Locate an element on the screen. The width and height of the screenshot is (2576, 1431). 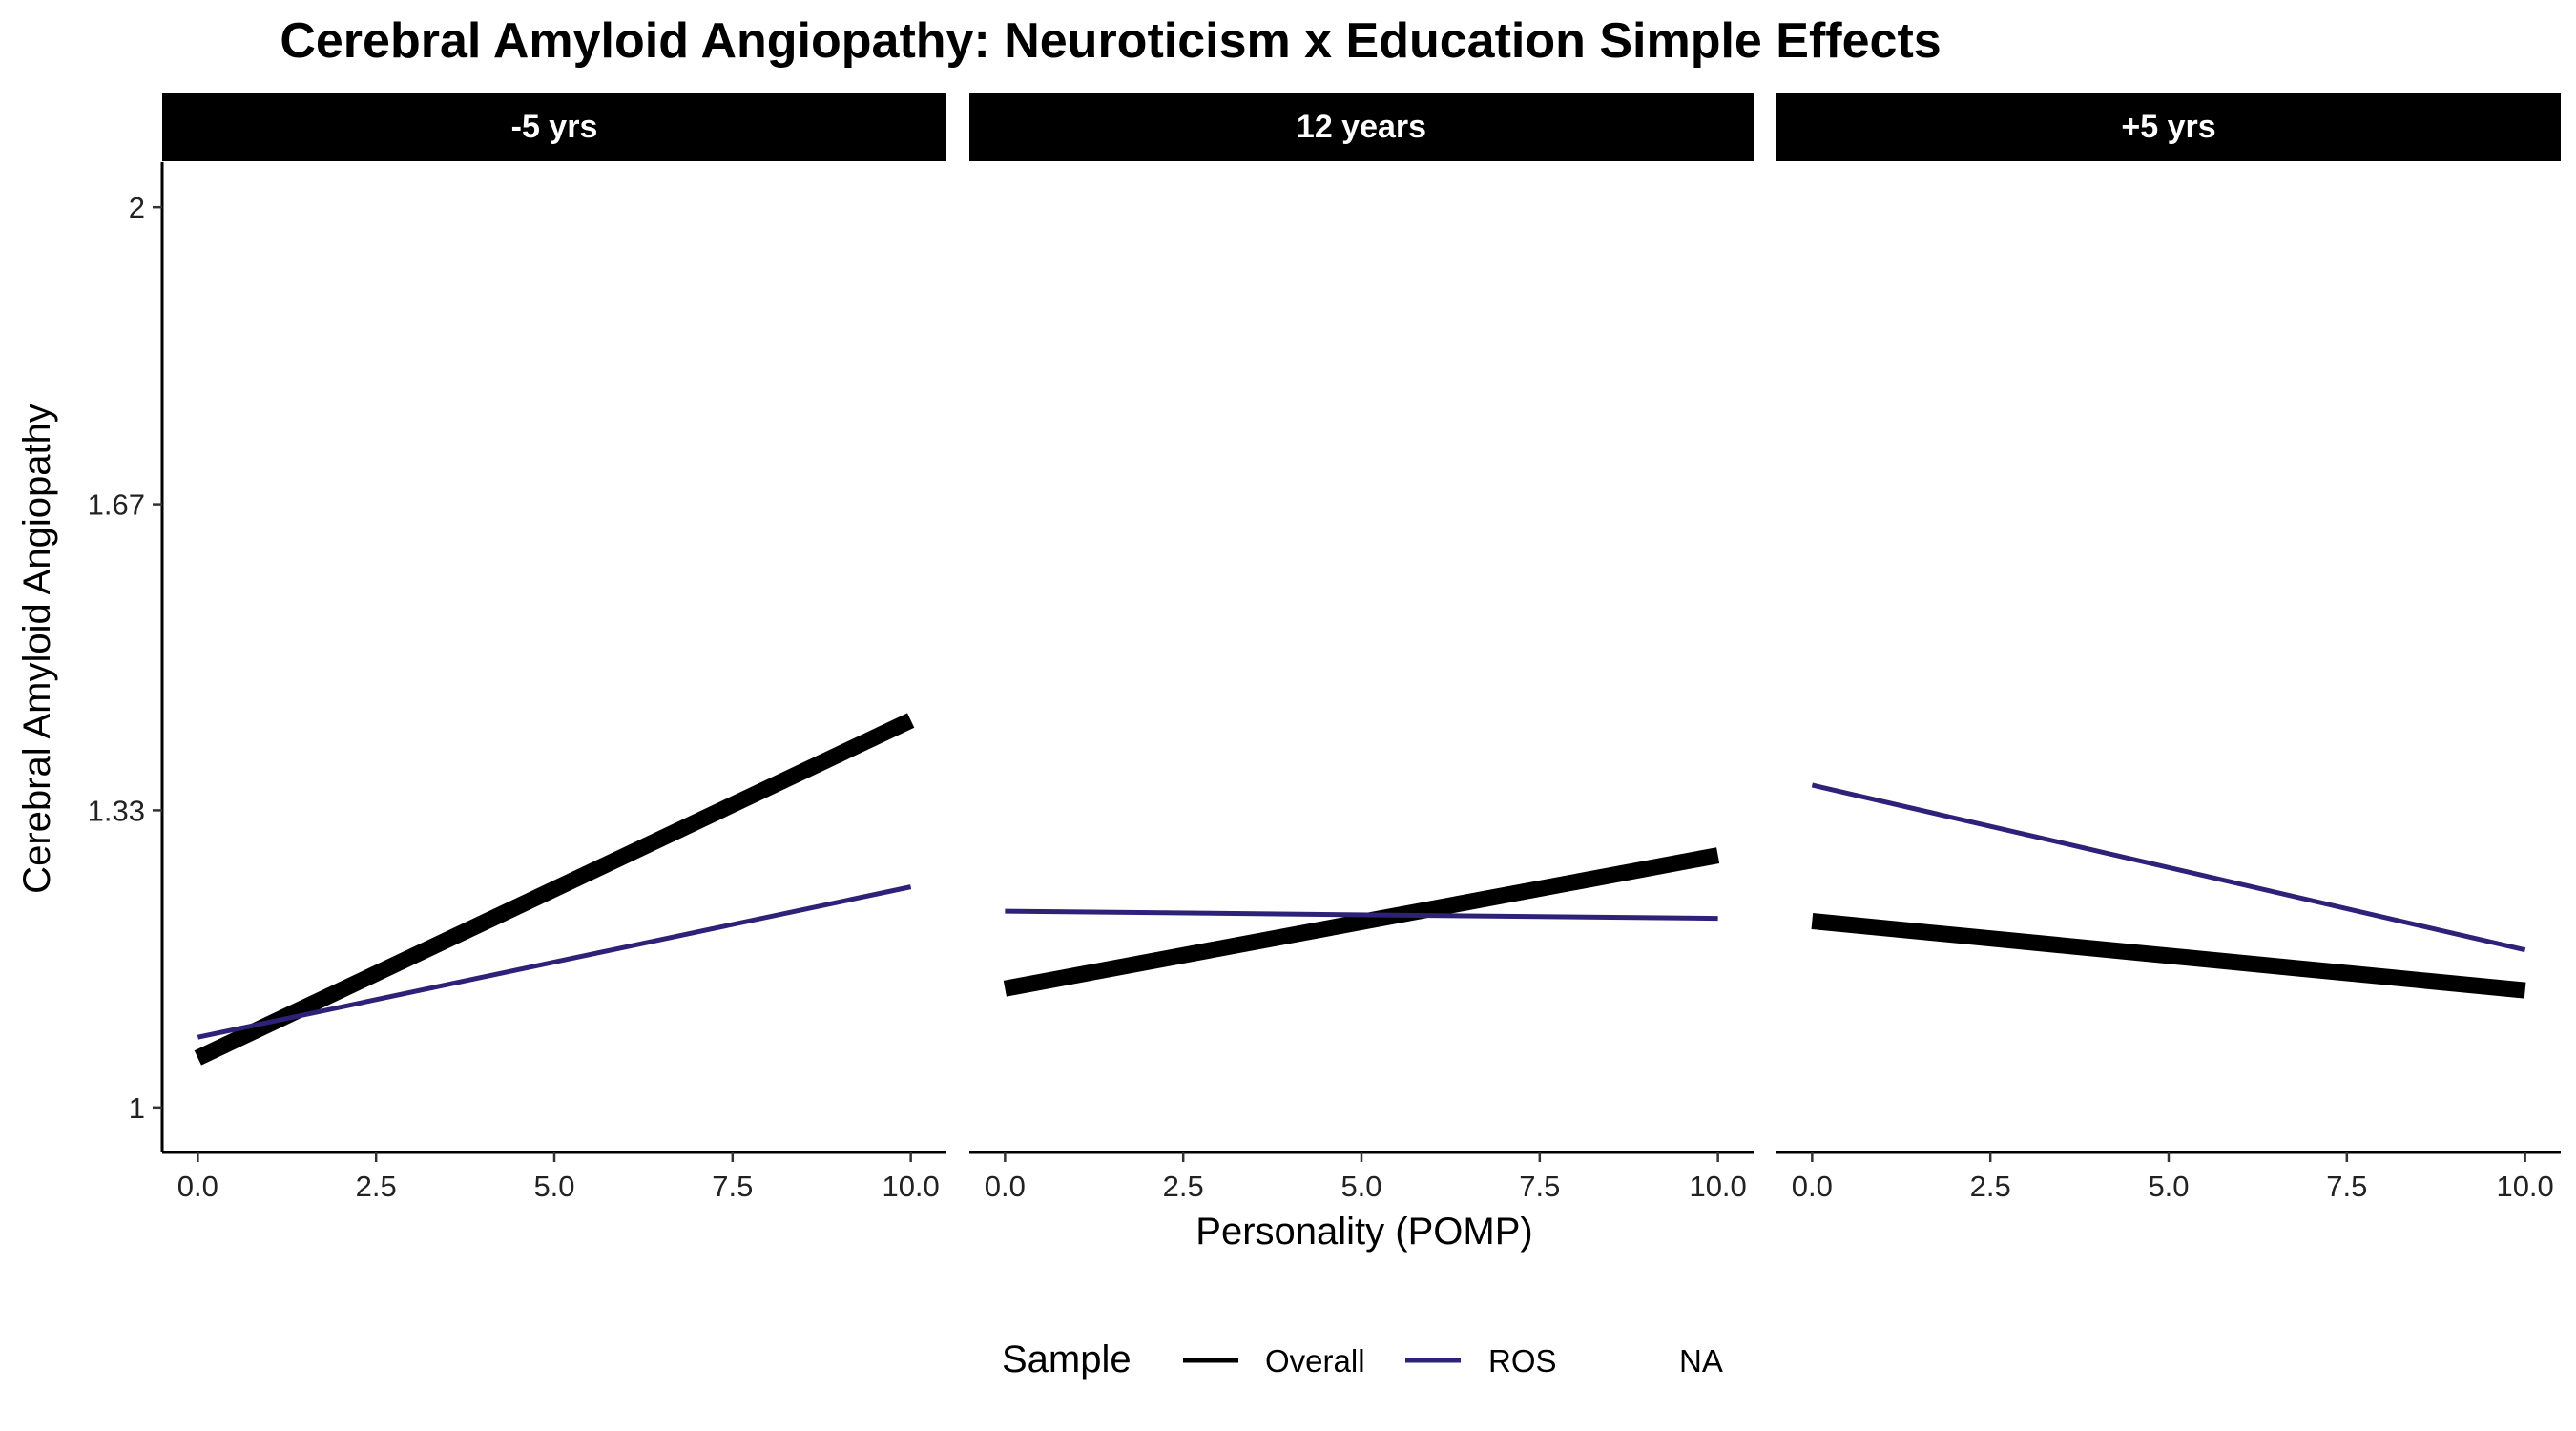
legend-label-ros: ROS is located at coordinates (1522, 1361).